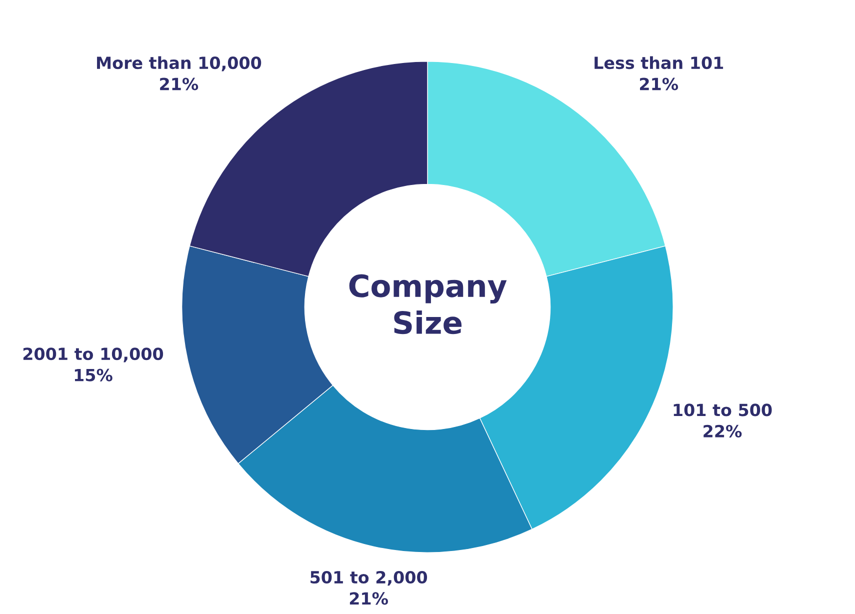  What do you see at coordinates (93, 355) in the screenshot?
I see `slice-label: 2001 to 10,000` at bounding box center [93, 355].